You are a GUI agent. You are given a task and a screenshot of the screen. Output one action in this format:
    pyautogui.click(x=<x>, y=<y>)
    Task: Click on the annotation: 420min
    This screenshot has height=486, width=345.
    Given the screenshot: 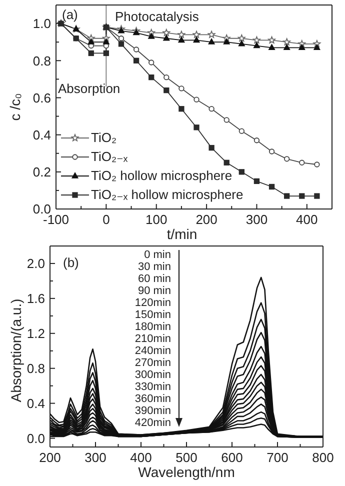 What is the action you would take?
    pyautogui.click(x=152, y=423)
    